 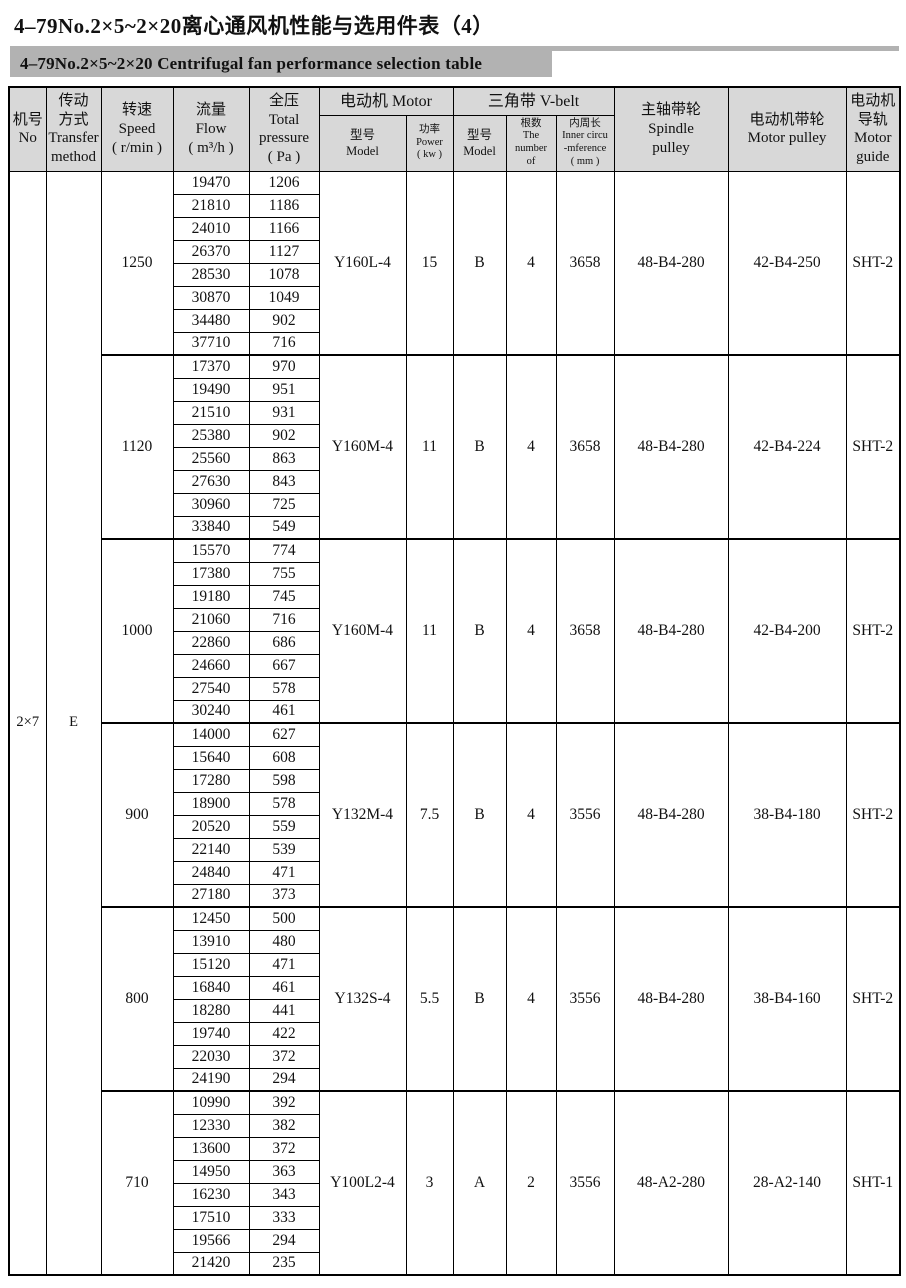 I want to click on flow-cell: 19490, so click(x=211, y=389).